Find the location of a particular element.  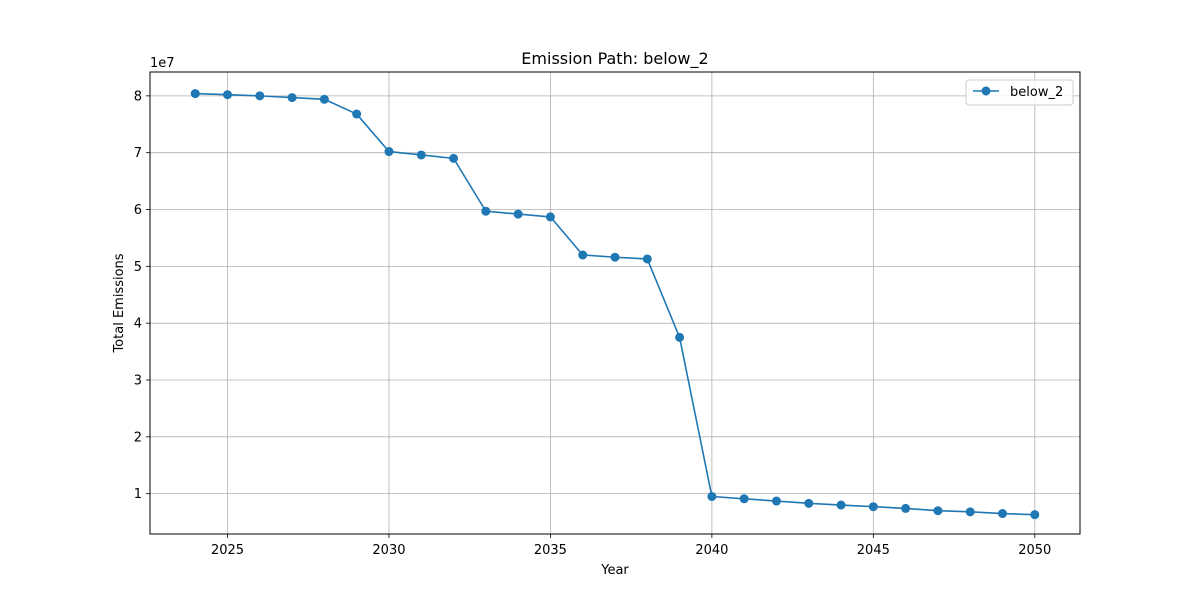

legend: below_2 is located at coordinates (1019, 92).